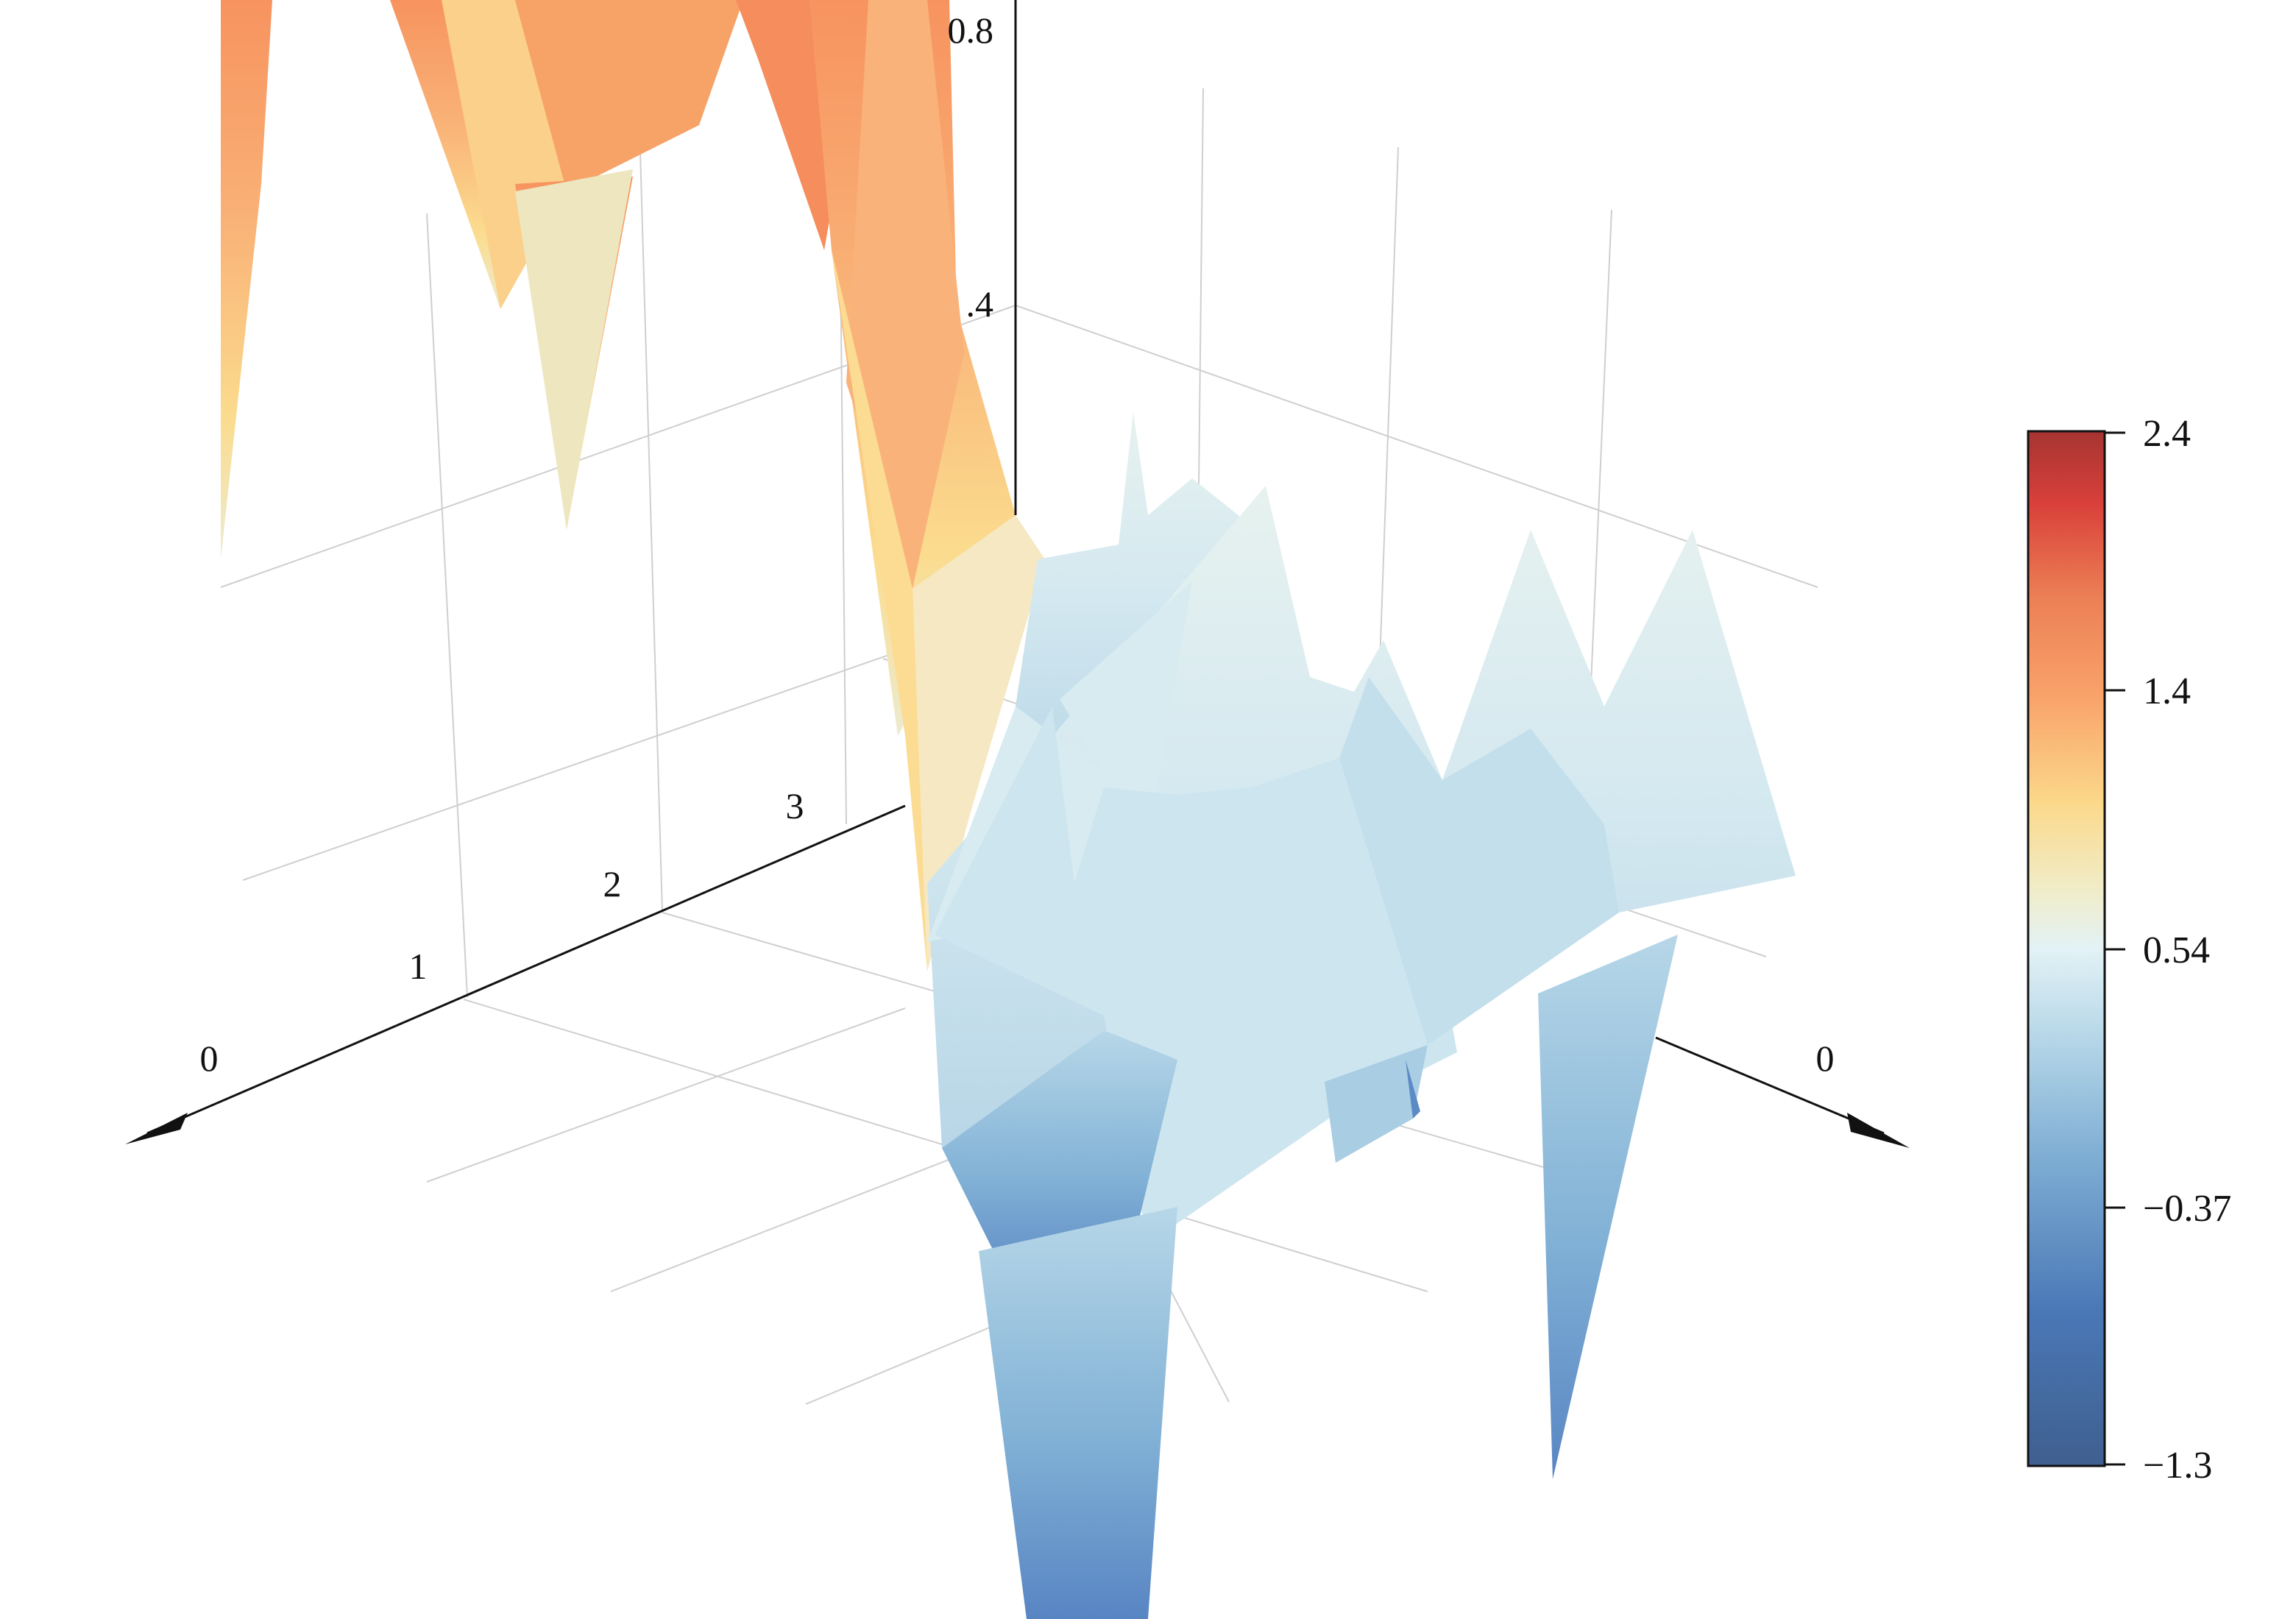  What do you see at coordinates (2167, 691) in the screenshot?
I see `colorbar-tick-label: 1.4` at bounding box center [2167, 691].